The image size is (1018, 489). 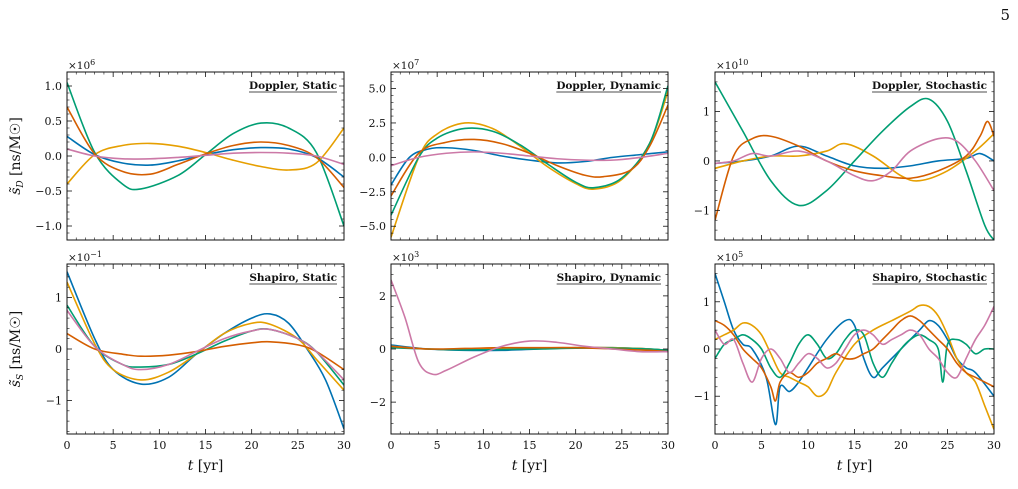 What do you see at coordinates (378, 402) in the screenshot?
I see `y-tick-label: −2` at bounding box center [378, 402].